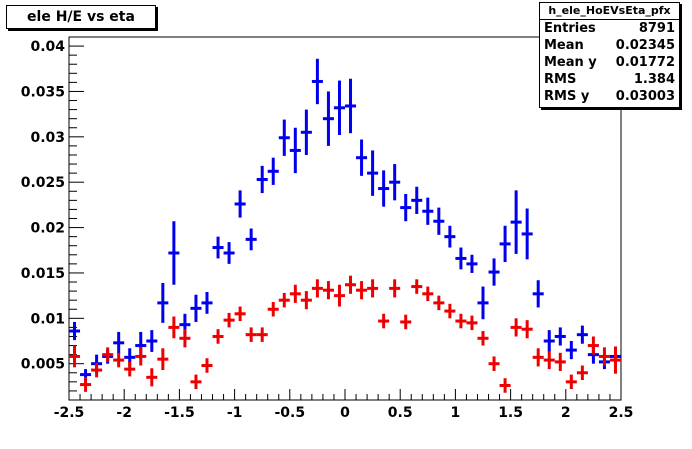  What do you see at coordinates (43, 365) in the screenshot?
I see `y-tick-label: 0.005` at bounding box center [43, 365].